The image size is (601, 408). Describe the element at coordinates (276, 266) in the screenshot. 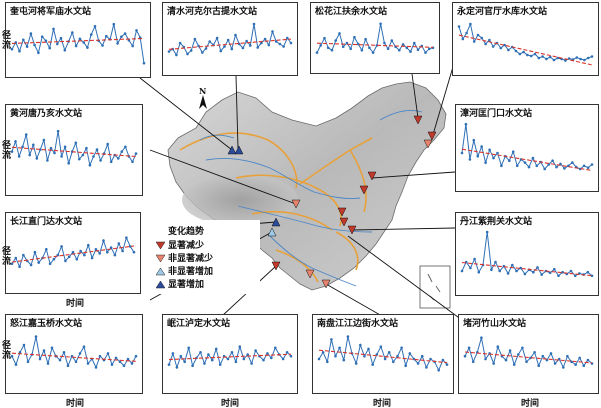

I see `station-marker-min` at that location.